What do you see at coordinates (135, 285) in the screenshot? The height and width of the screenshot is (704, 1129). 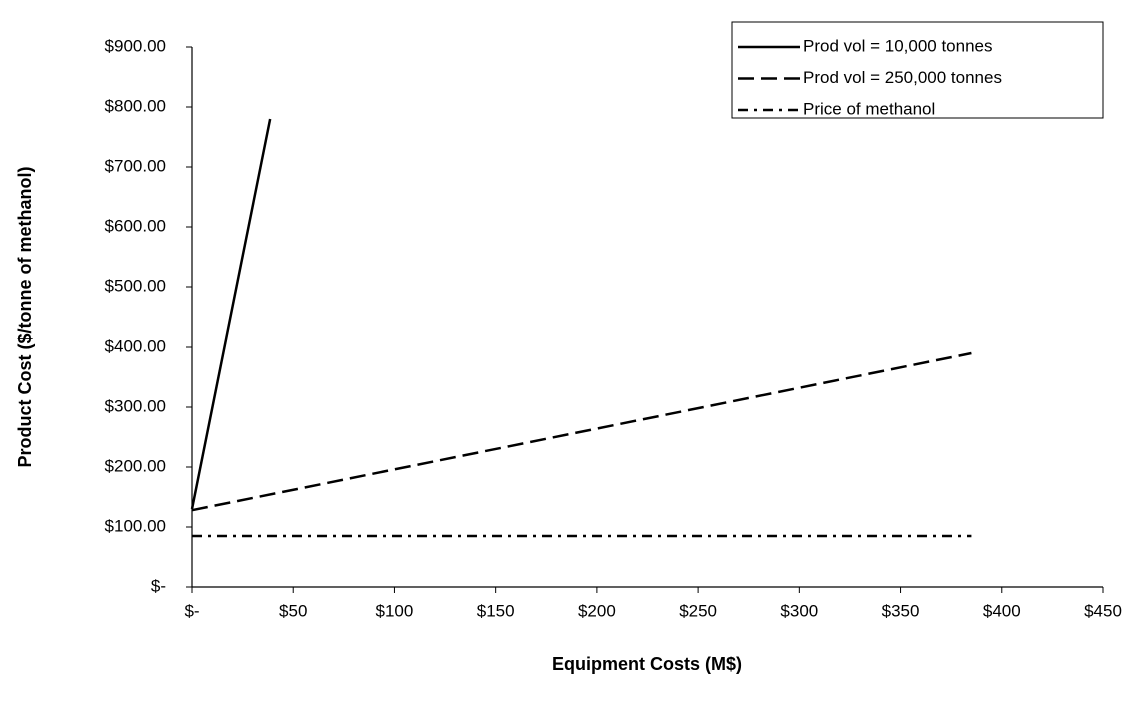 I see `y-tick-label: $500.00` at bounding box center [135, 285].